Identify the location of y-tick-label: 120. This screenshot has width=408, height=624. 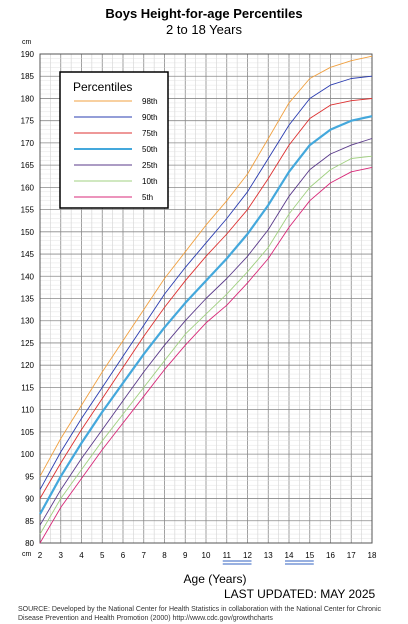
(28, 365).